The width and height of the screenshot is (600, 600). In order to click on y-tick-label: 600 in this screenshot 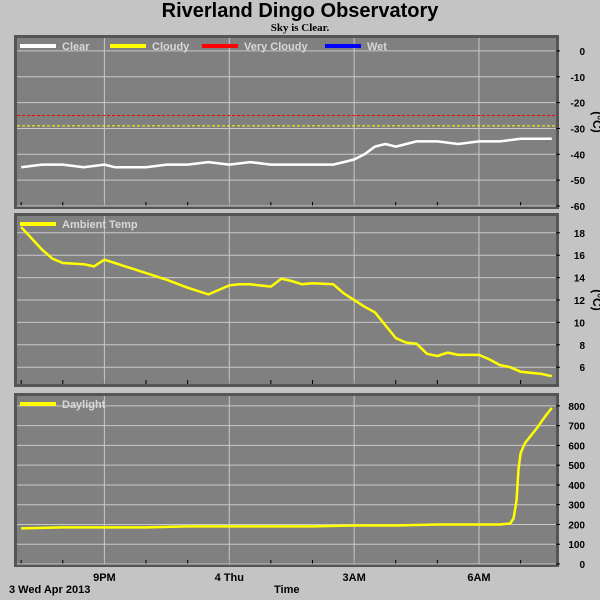, I will do `click(576, 446)`.